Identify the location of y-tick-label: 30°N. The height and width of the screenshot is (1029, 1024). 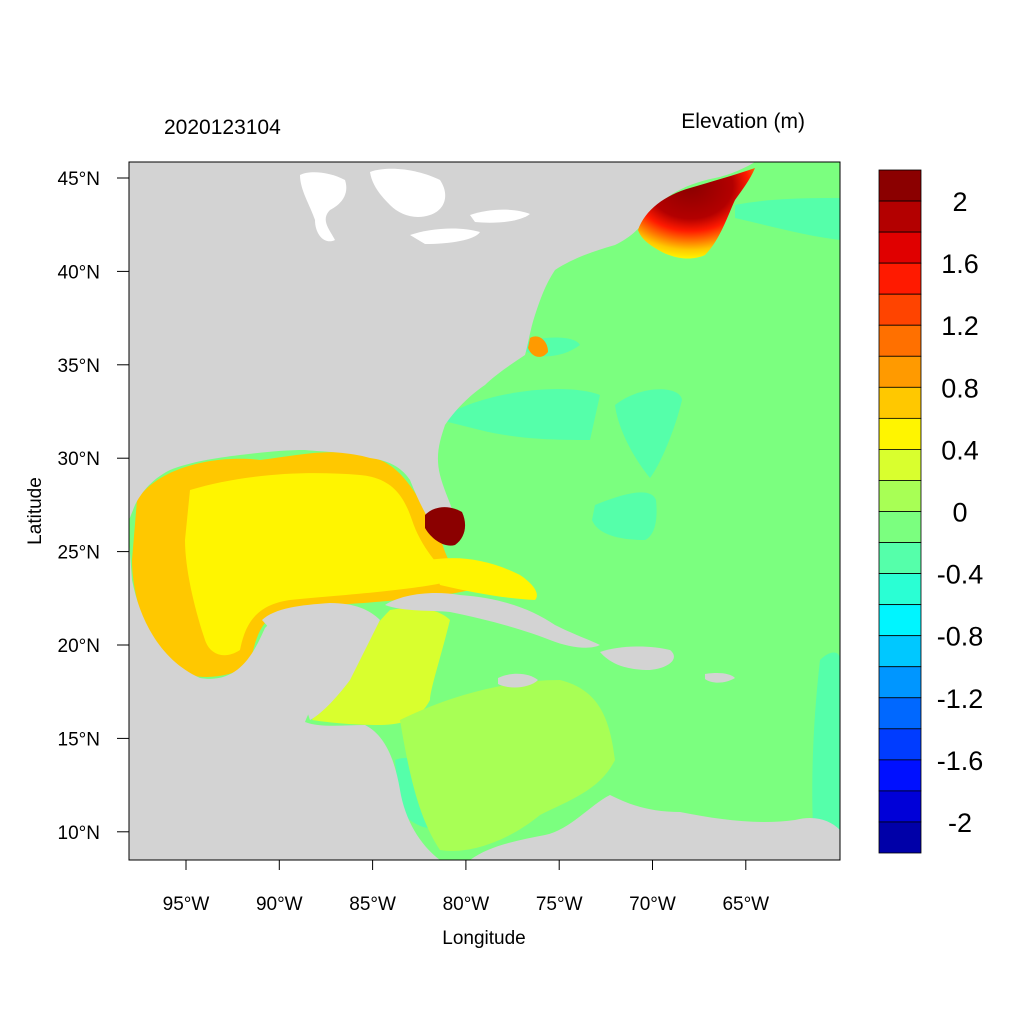
(79, 459).